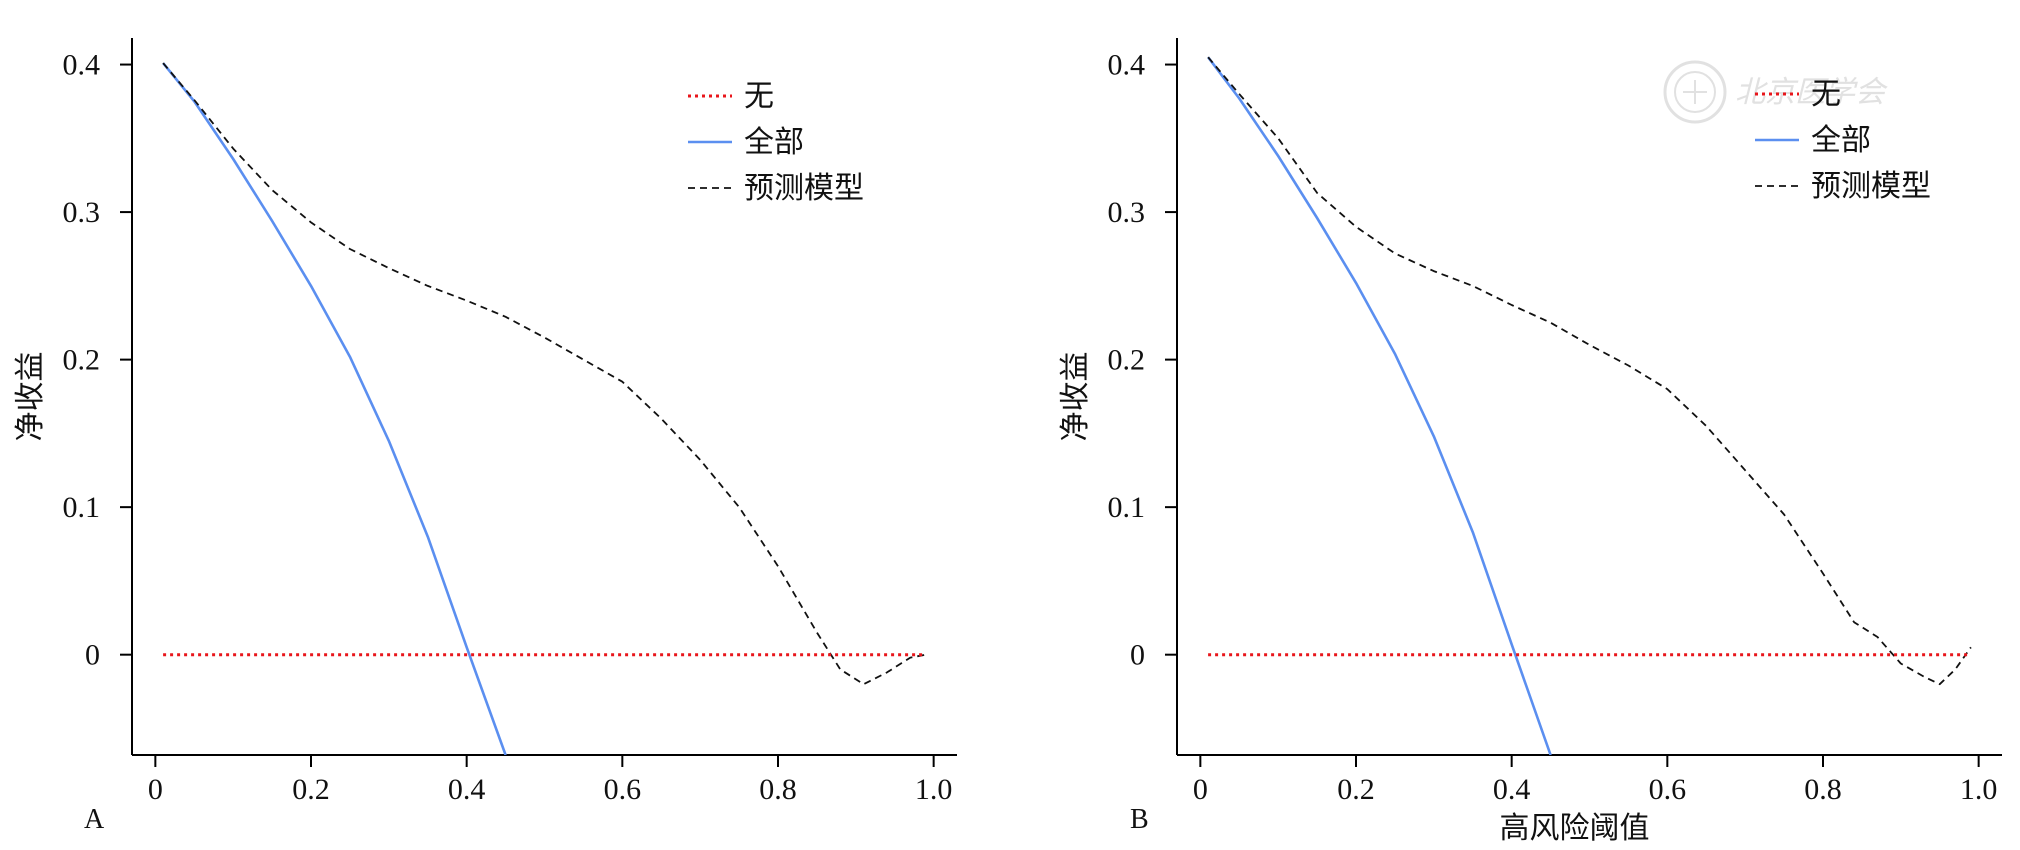  I want to click on seal-inner-ring, so click(1695, 92).